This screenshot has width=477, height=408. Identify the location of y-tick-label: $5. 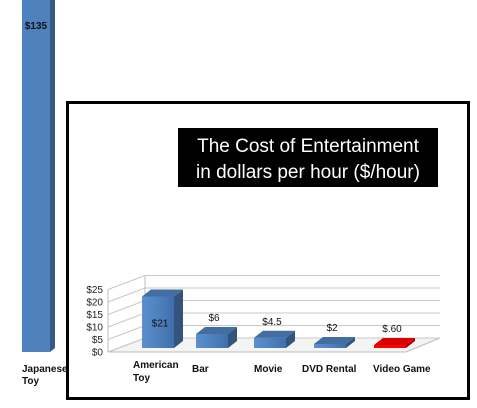
(98, 340).